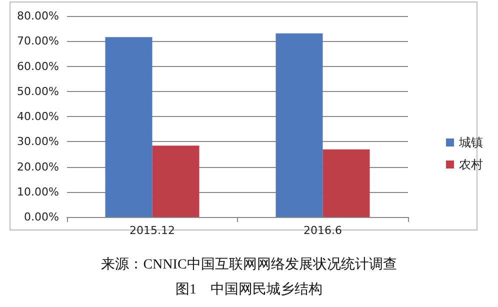 The image size is (498, 307). Describe the element at coordinates (38, 141) in the screenshot. I see `y-tick-label: 30.00%` at that location.